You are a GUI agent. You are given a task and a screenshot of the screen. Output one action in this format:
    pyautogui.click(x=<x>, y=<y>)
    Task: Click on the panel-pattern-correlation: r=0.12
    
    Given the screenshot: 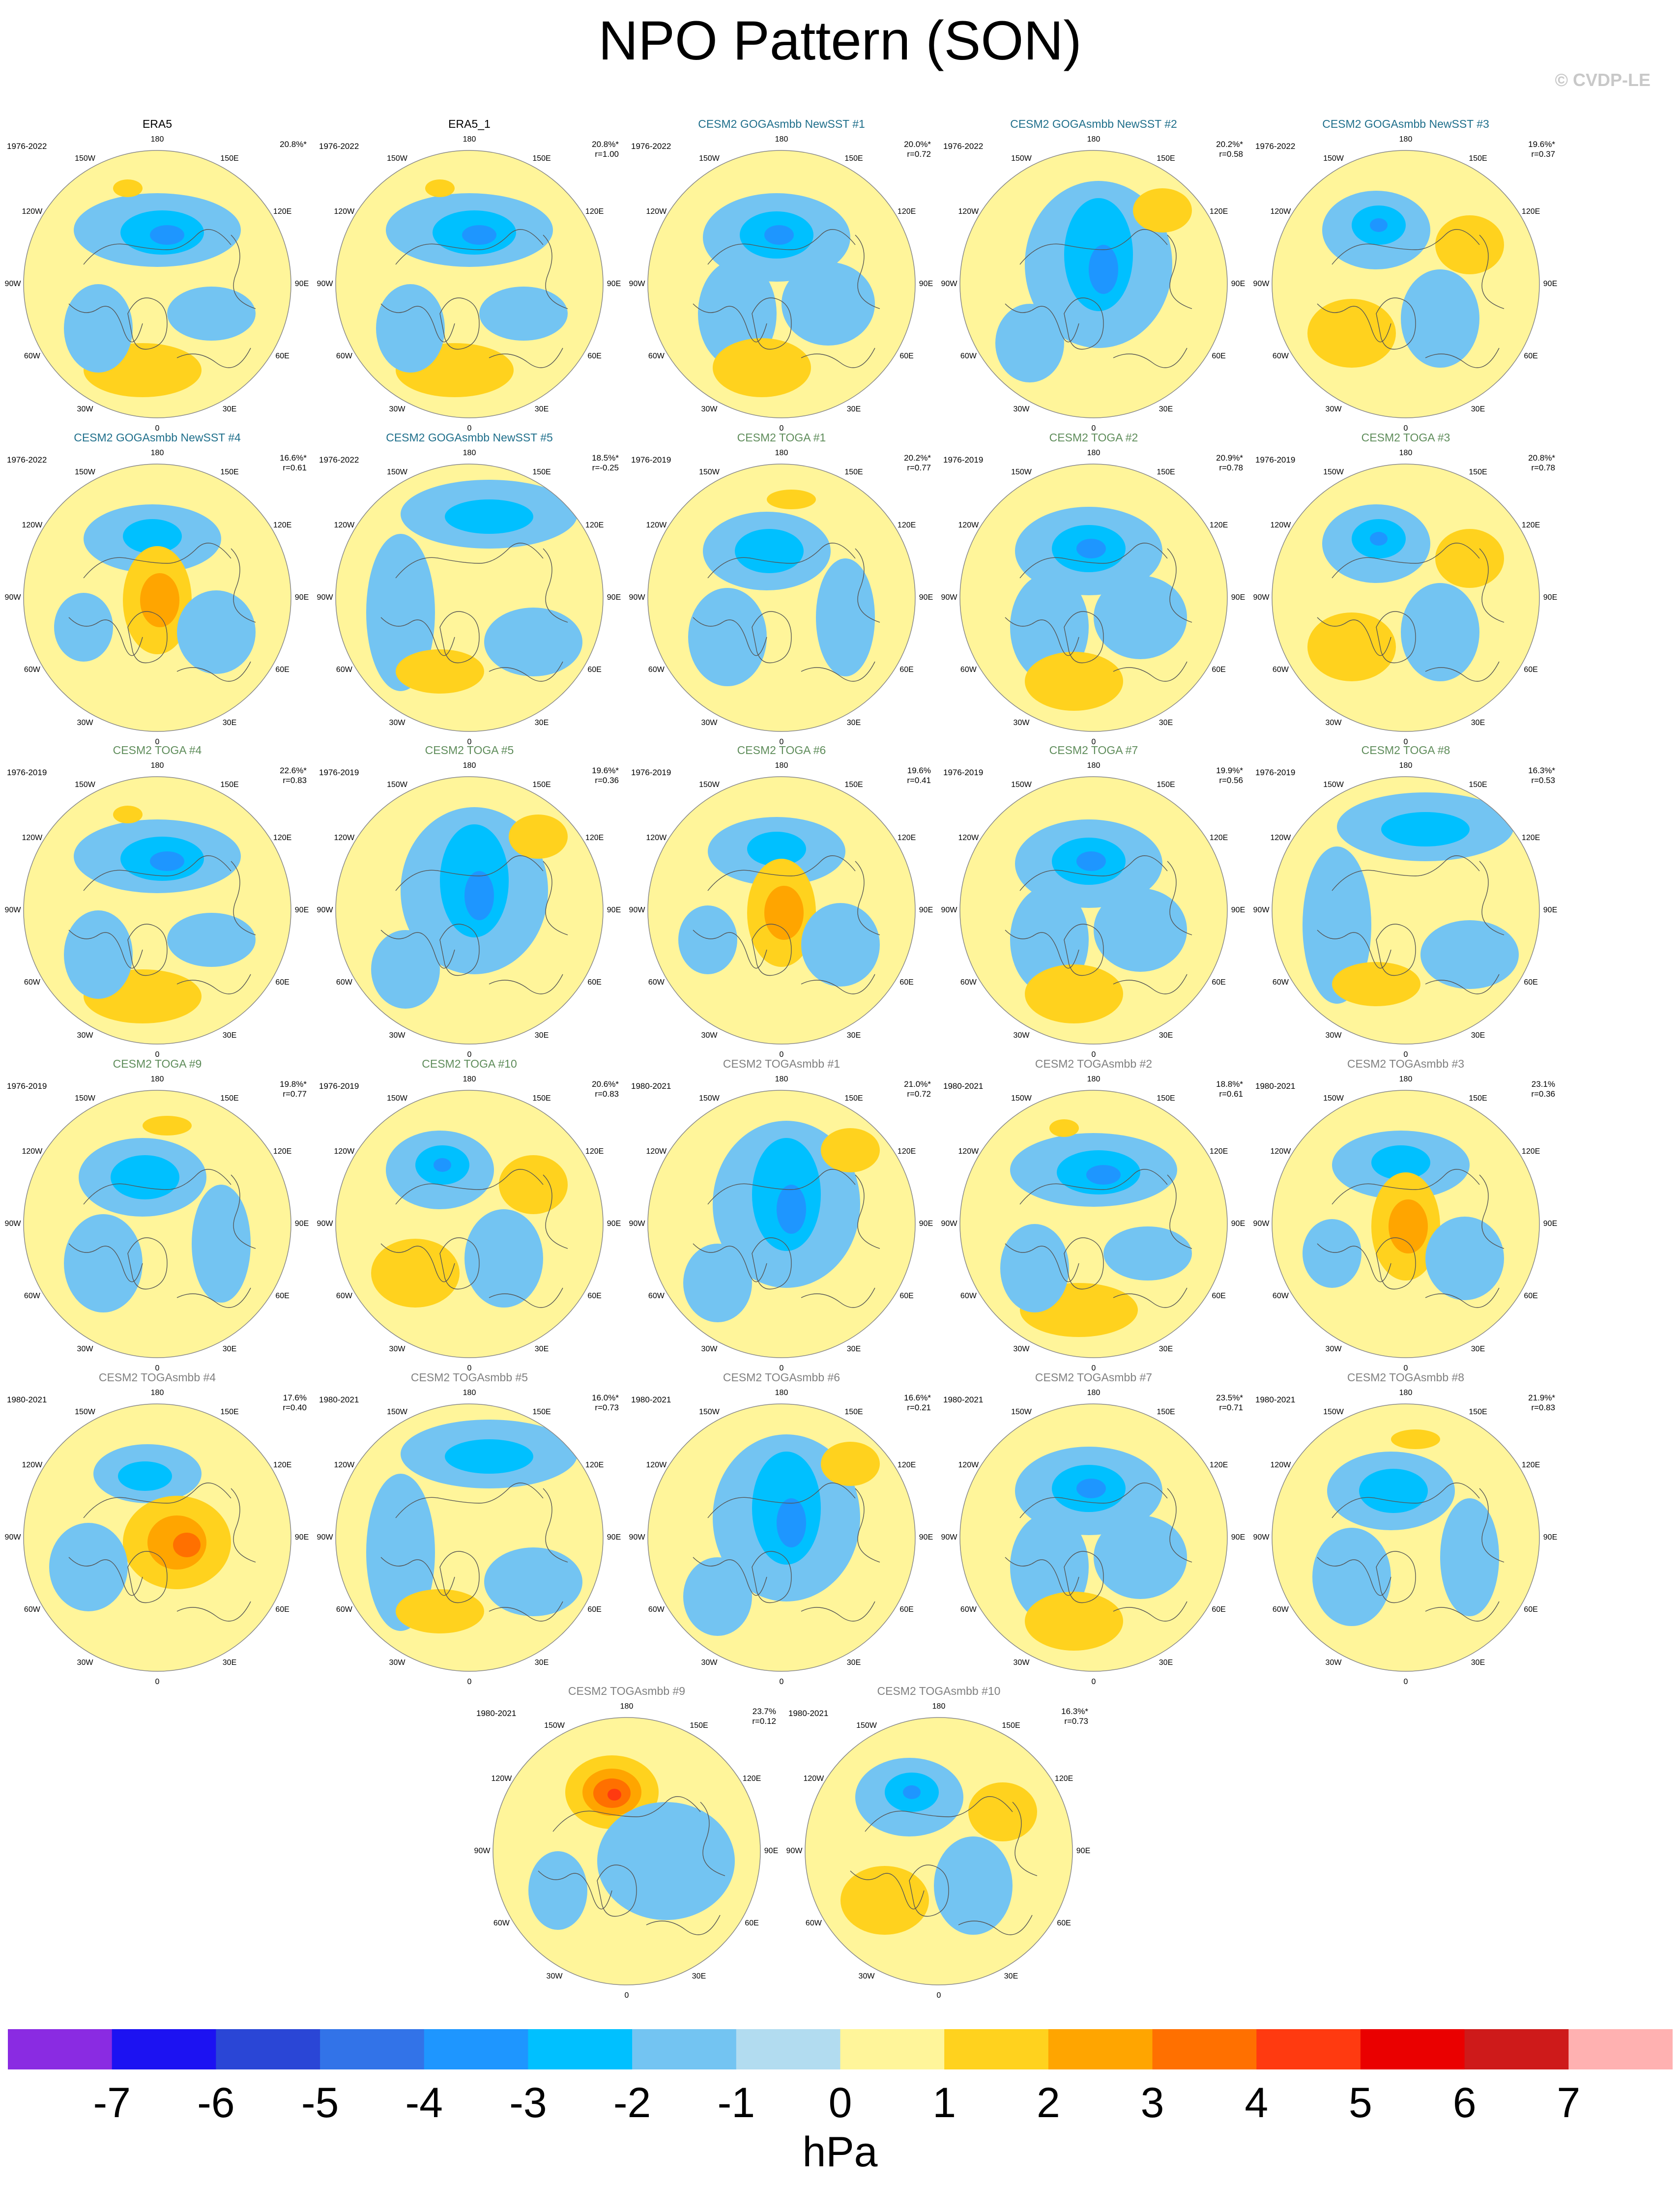 What is the action you would take?
    pyautogui.click(x=764, y=1722)
    